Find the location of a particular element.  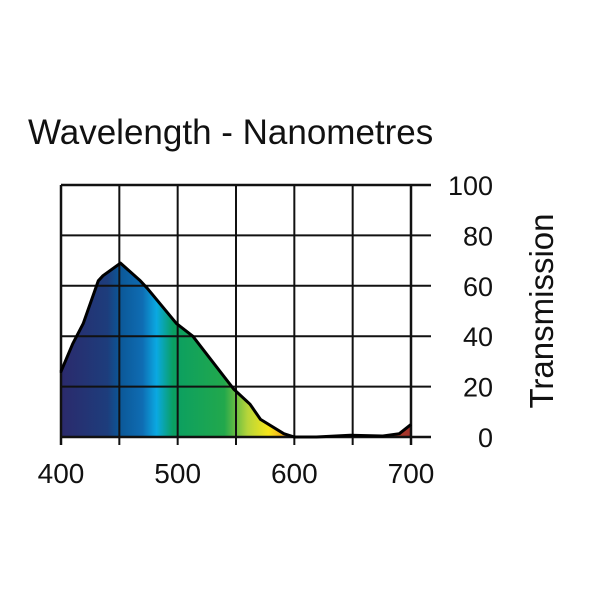

y-tick-label: 100 is located at coordinates (470, 186).